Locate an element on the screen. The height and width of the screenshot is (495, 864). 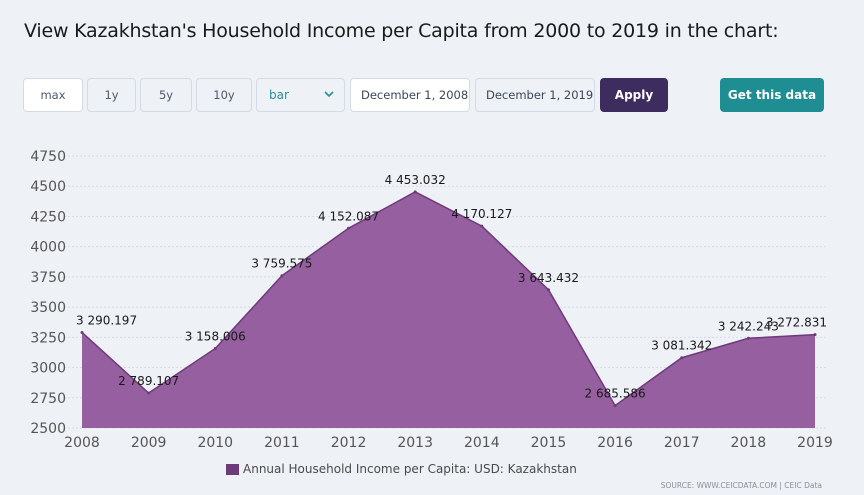
x-tick-label: 2016 is located at coordinates (615, 443).